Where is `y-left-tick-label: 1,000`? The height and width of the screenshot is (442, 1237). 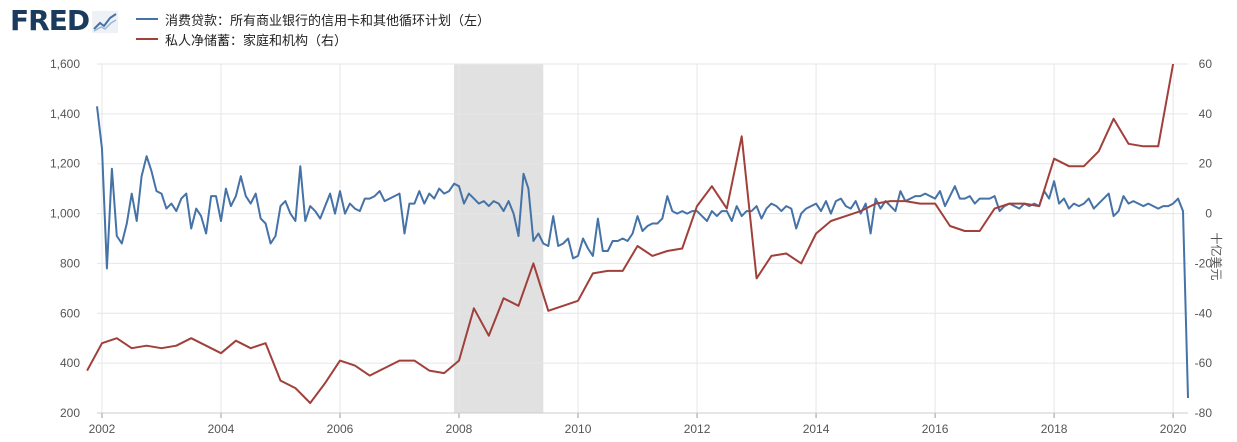 y-left-tick-label: 1,000 is located at coordinates (65, 214).